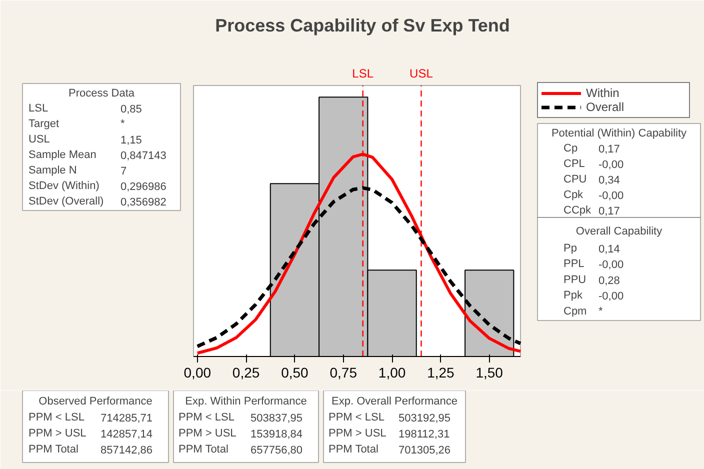  What do you see at coordinates (131, 140) in the screenshot?
I see `text: 1,15` at bounding box center [131, 140].